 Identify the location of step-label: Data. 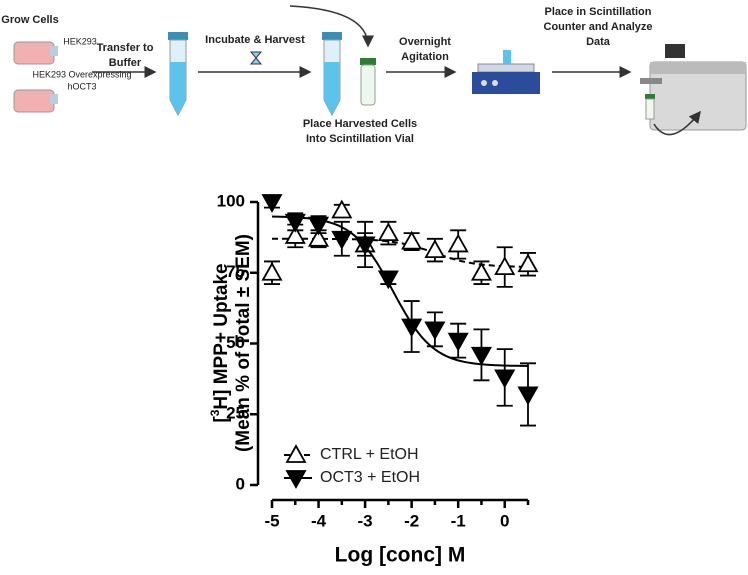
(598, 42).